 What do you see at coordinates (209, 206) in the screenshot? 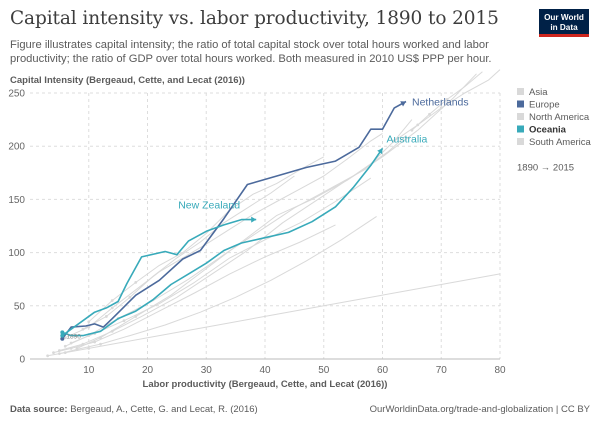
I see `series-label: New Zealand` at bounding box center [209, 206].